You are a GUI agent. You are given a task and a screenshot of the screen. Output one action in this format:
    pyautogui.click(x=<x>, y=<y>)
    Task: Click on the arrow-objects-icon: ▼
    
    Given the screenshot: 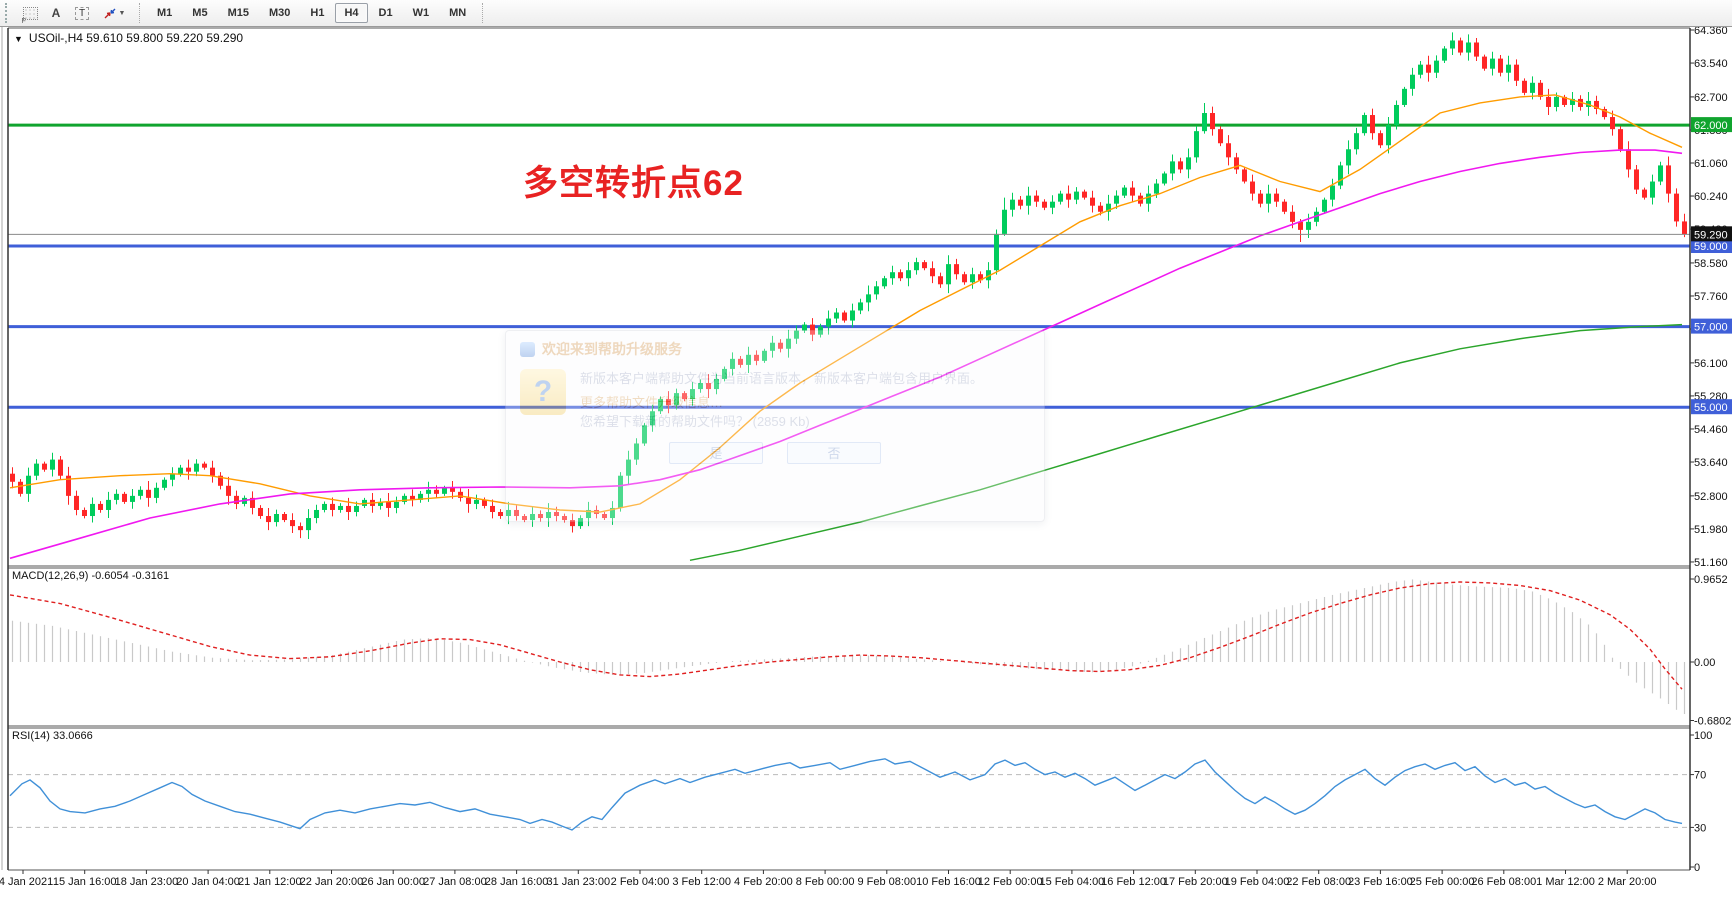 What is the action you would take?
    pyautogui.click(x=114, y=13)
    